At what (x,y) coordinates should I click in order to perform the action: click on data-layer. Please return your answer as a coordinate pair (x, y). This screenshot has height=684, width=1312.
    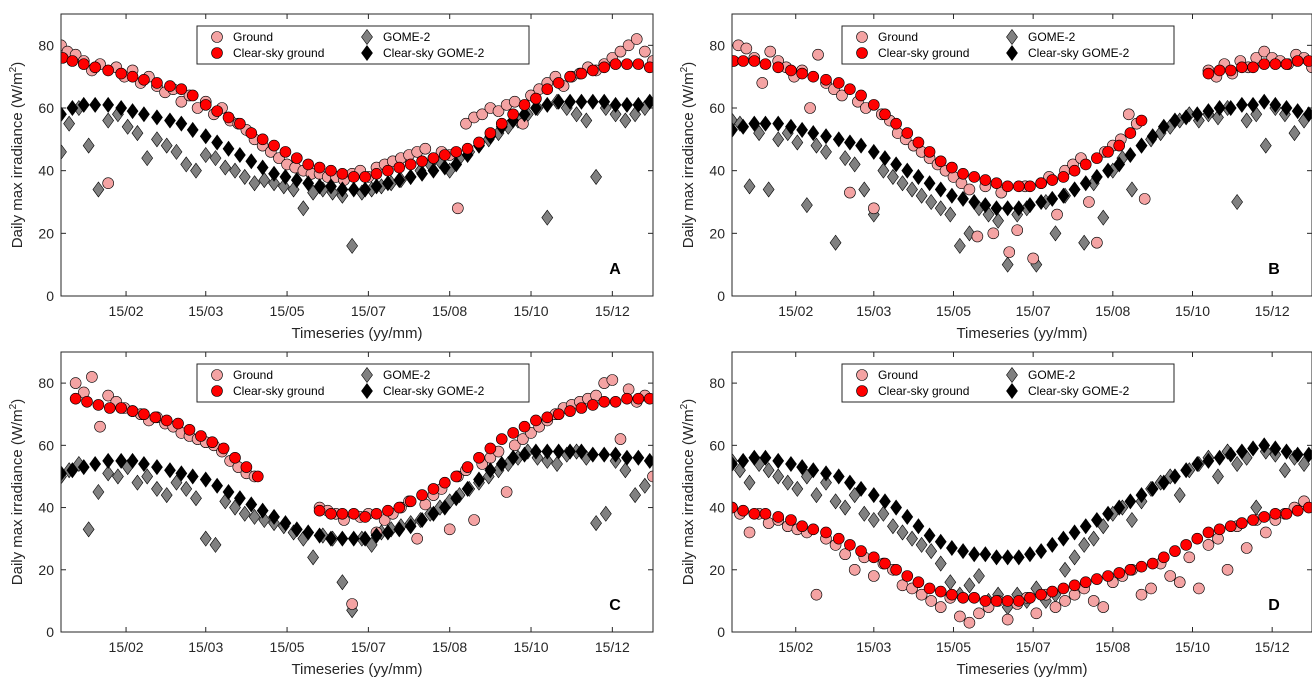
    Looking at the image, I should click on (1022, 533).